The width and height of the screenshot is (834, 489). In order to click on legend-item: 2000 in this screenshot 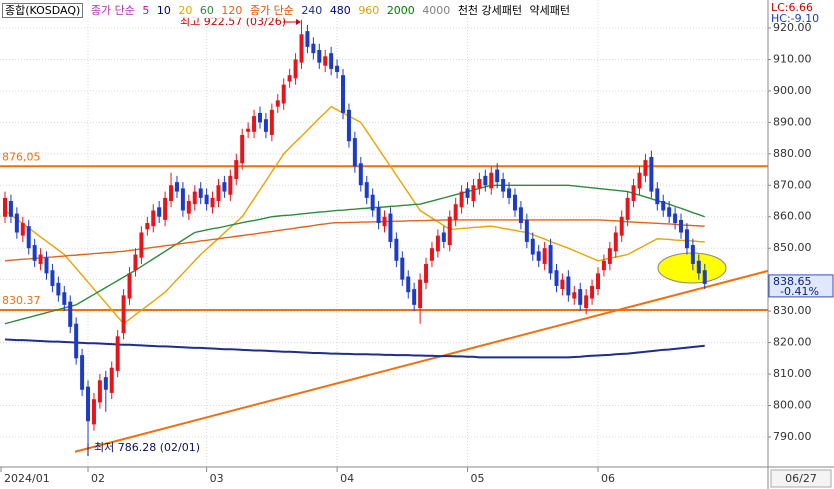, I will do `click(400, 10)`.